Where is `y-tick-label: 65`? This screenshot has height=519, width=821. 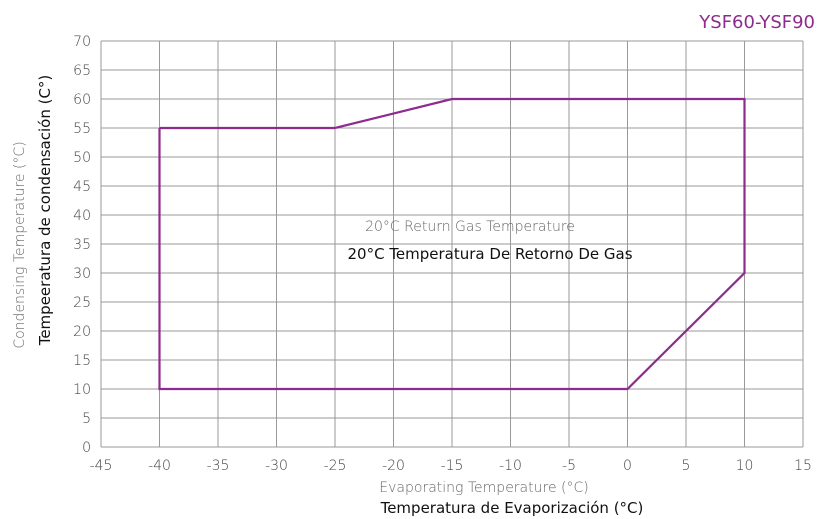 y-tick-label: 65 is located at coordinates (82, 71).